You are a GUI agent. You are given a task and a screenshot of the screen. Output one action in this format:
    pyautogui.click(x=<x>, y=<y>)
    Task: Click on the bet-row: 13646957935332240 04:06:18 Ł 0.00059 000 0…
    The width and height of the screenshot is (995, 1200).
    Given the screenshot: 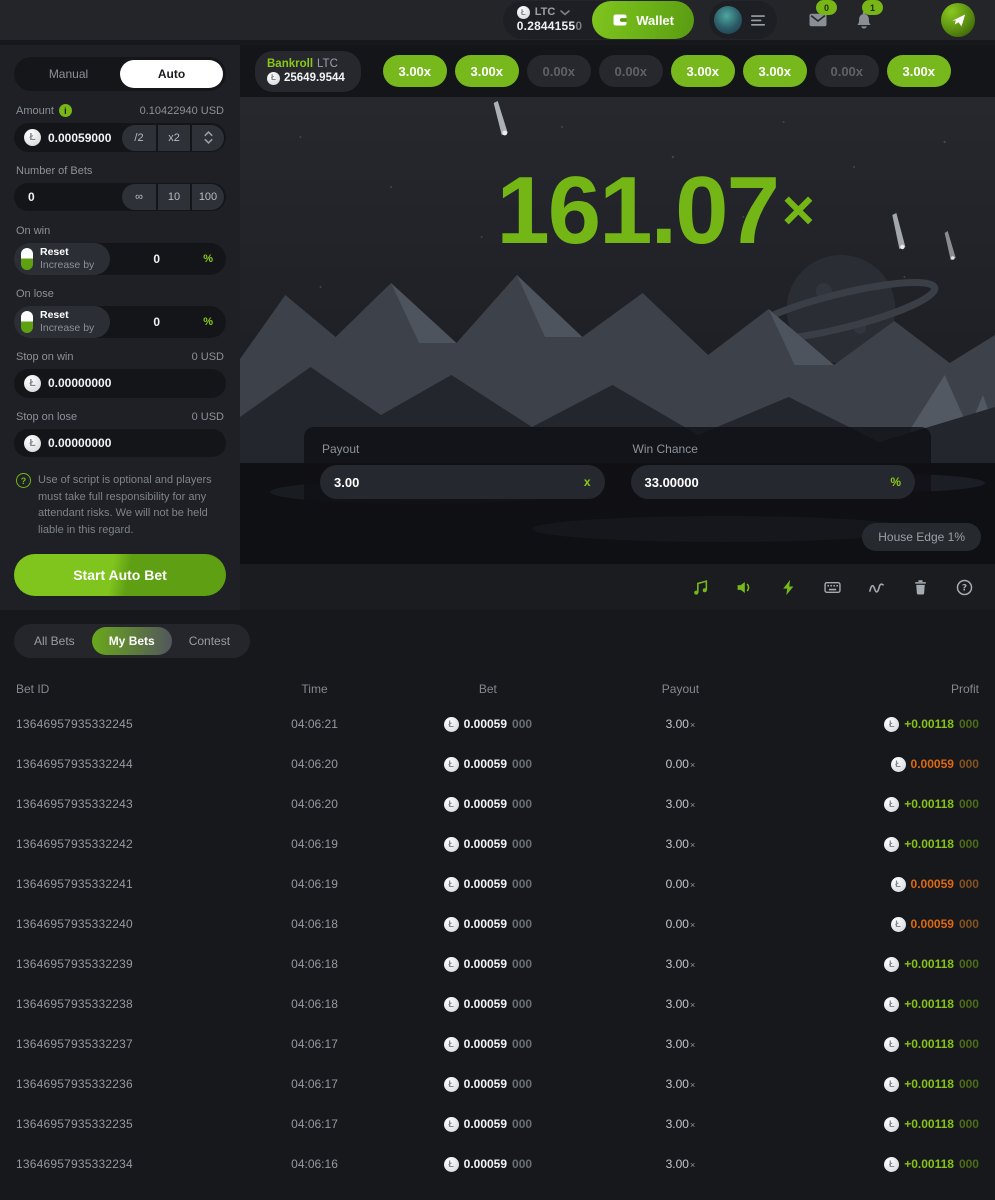 What is the action you would take?
    pyautogui.click(x=497, y=924)
    